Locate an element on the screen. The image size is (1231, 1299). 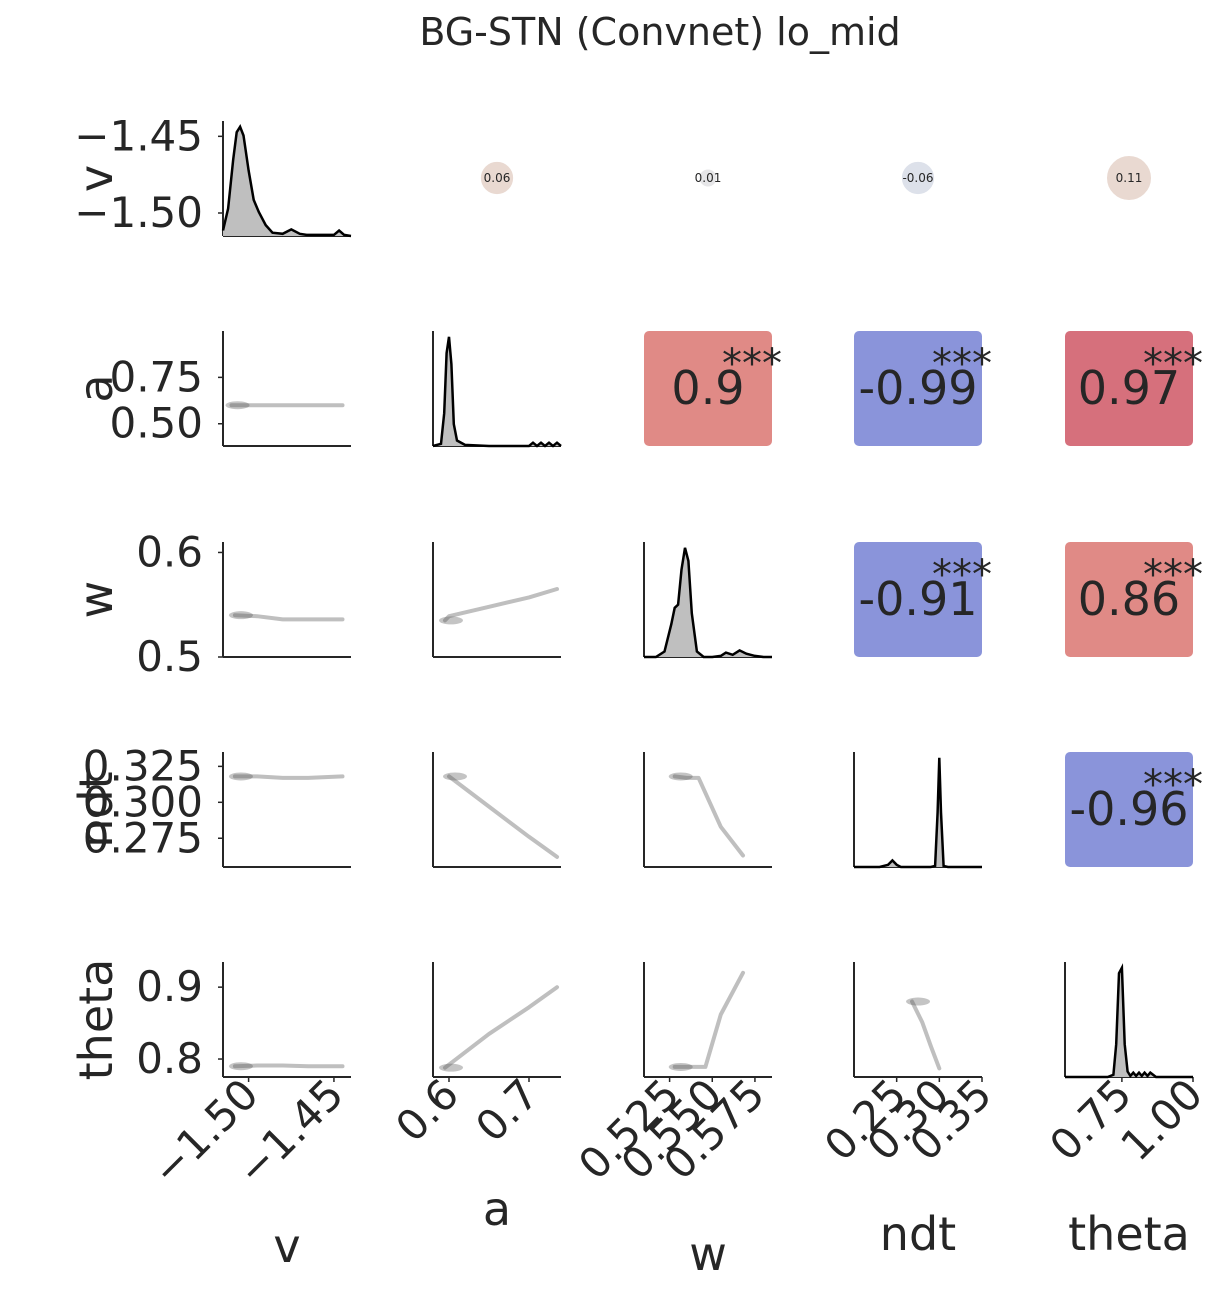
corr-stars-w-ndt: *** is located at coordinates (962, 575).